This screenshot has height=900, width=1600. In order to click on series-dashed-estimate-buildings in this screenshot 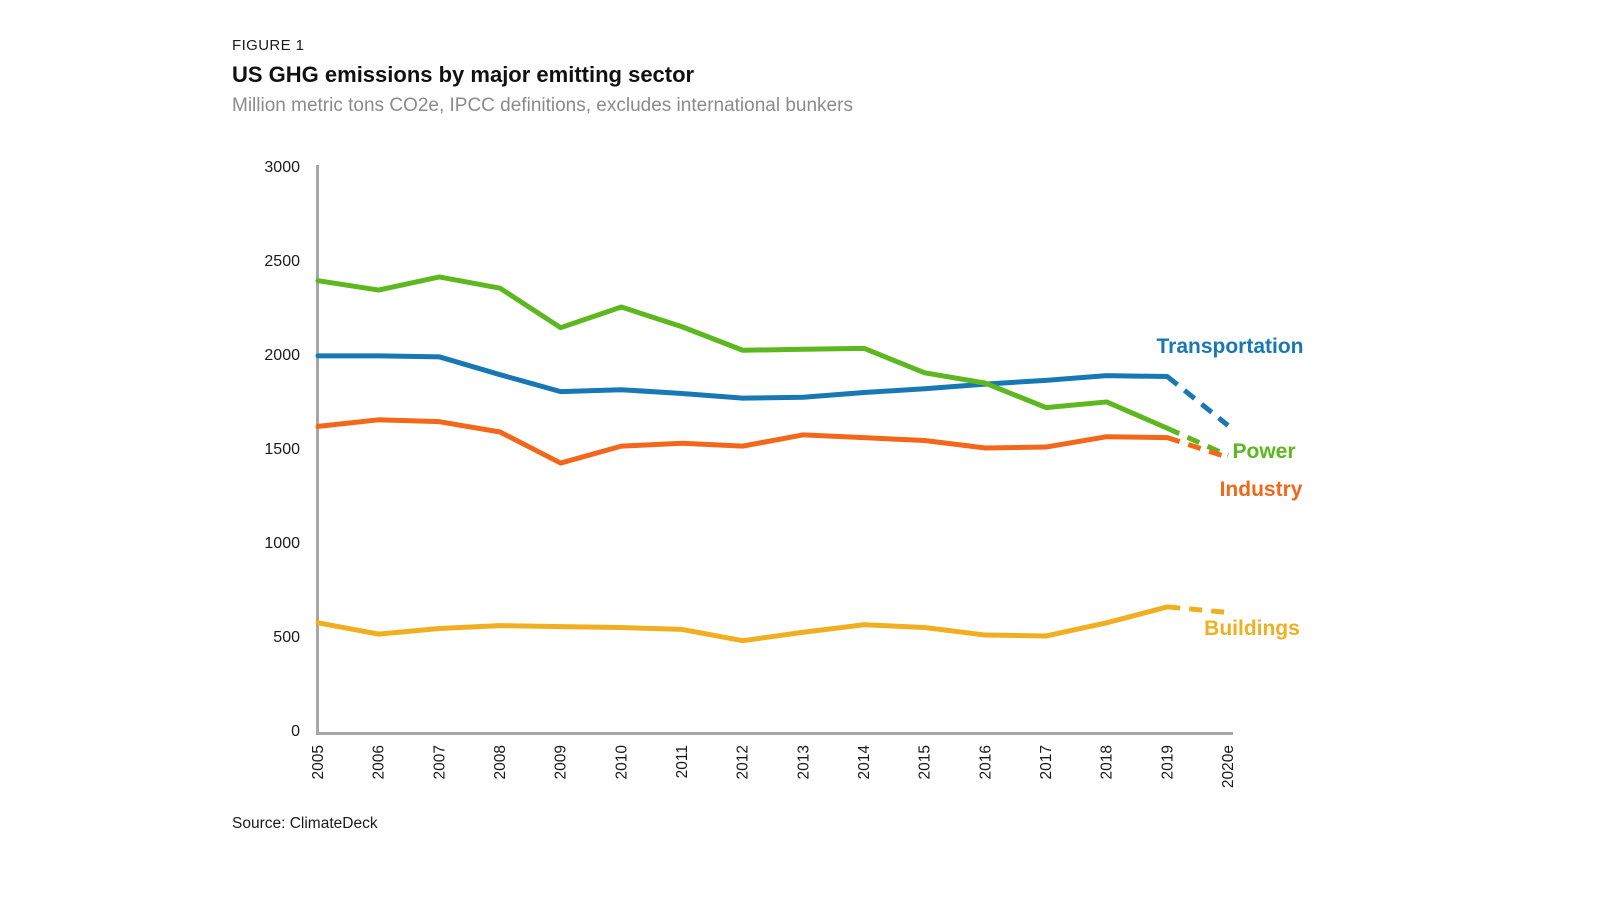, I will do `click(1198, 609)`.